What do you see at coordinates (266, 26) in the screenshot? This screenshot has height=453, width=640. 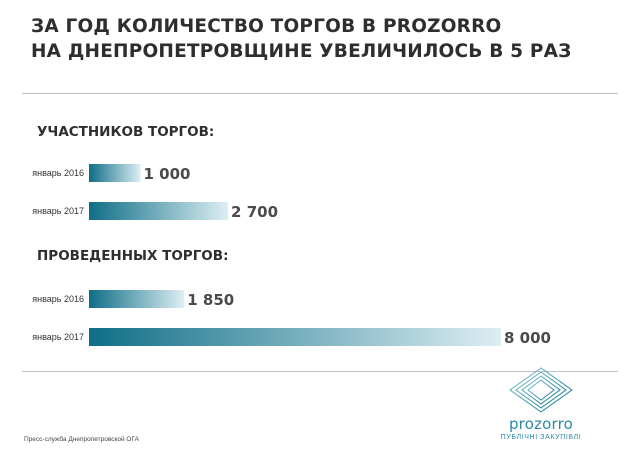 I see `title-line-1: ЗА ГОД КОЛИЧЕСТВО ТОРГОВ В PROZORRO` at bounding box center [266, 26].